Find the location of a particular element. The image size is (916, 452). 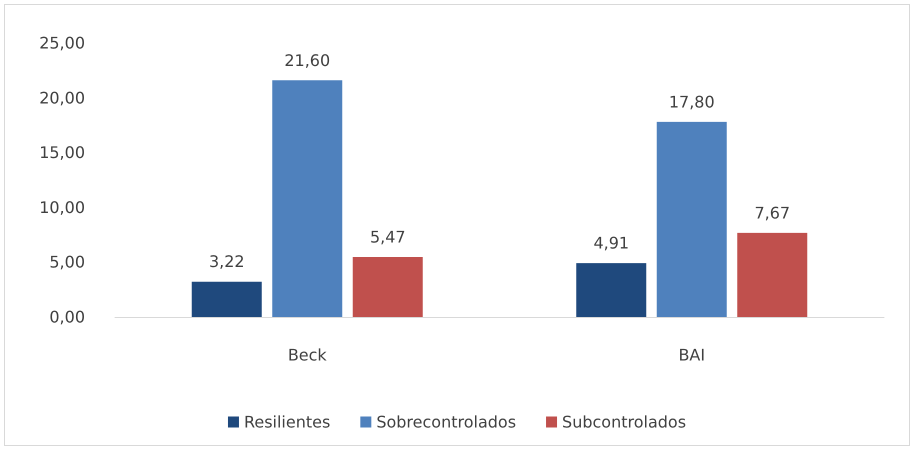

legend-label: Sobrecontrolados is located at coordinates (446, 422).